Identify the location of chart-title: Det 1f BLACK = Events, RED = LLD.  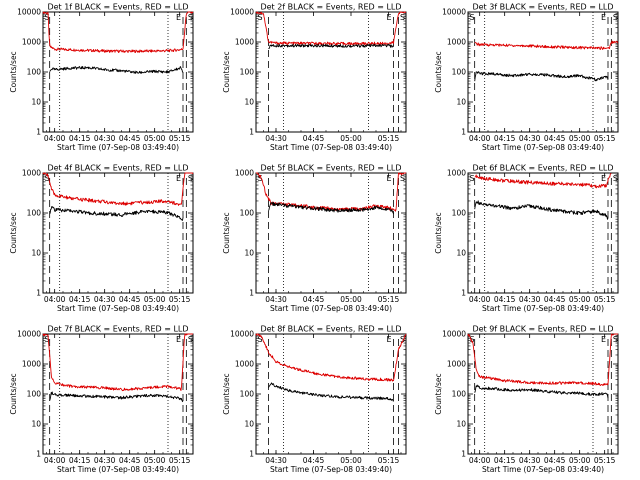
(117, 7).